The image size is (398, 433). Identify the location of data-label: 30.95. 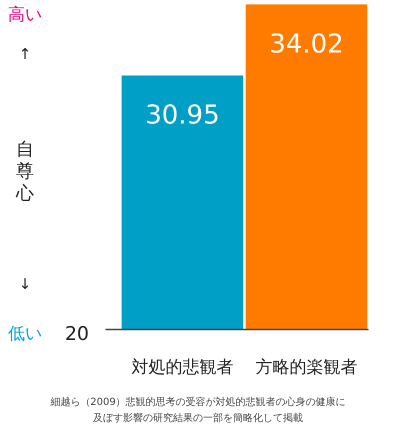
(182, 115).